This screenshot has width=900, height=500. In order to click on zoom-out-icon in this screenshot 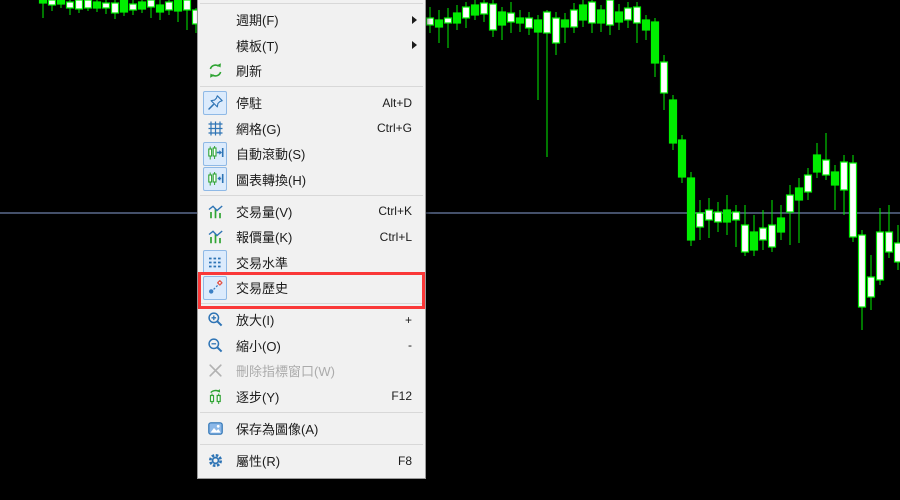, I will do `click(215, 345)`.